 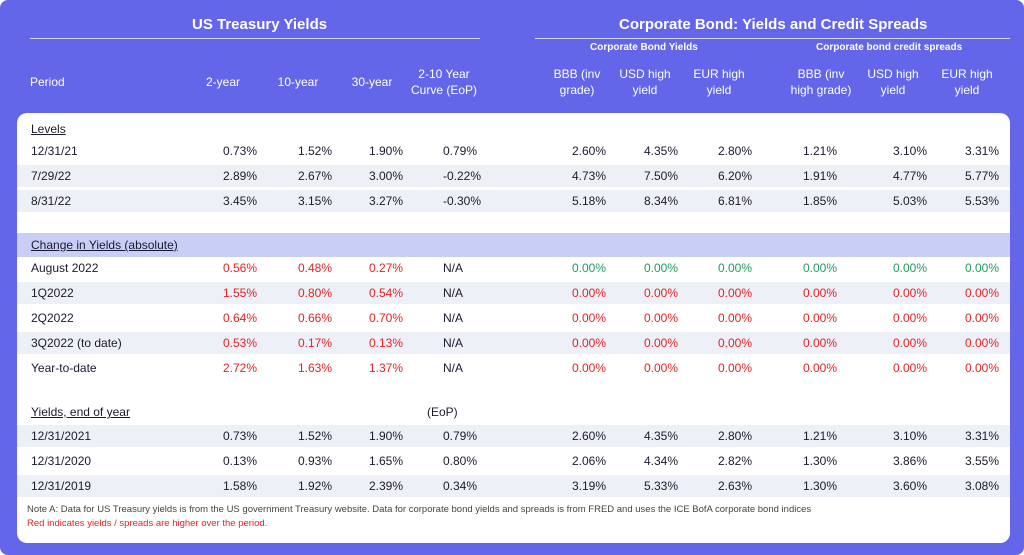 What do you see at coordinates (51, 201) in the screenshot?
I see `row-period-label: 8/31/22` at bounding box center [51, 201].